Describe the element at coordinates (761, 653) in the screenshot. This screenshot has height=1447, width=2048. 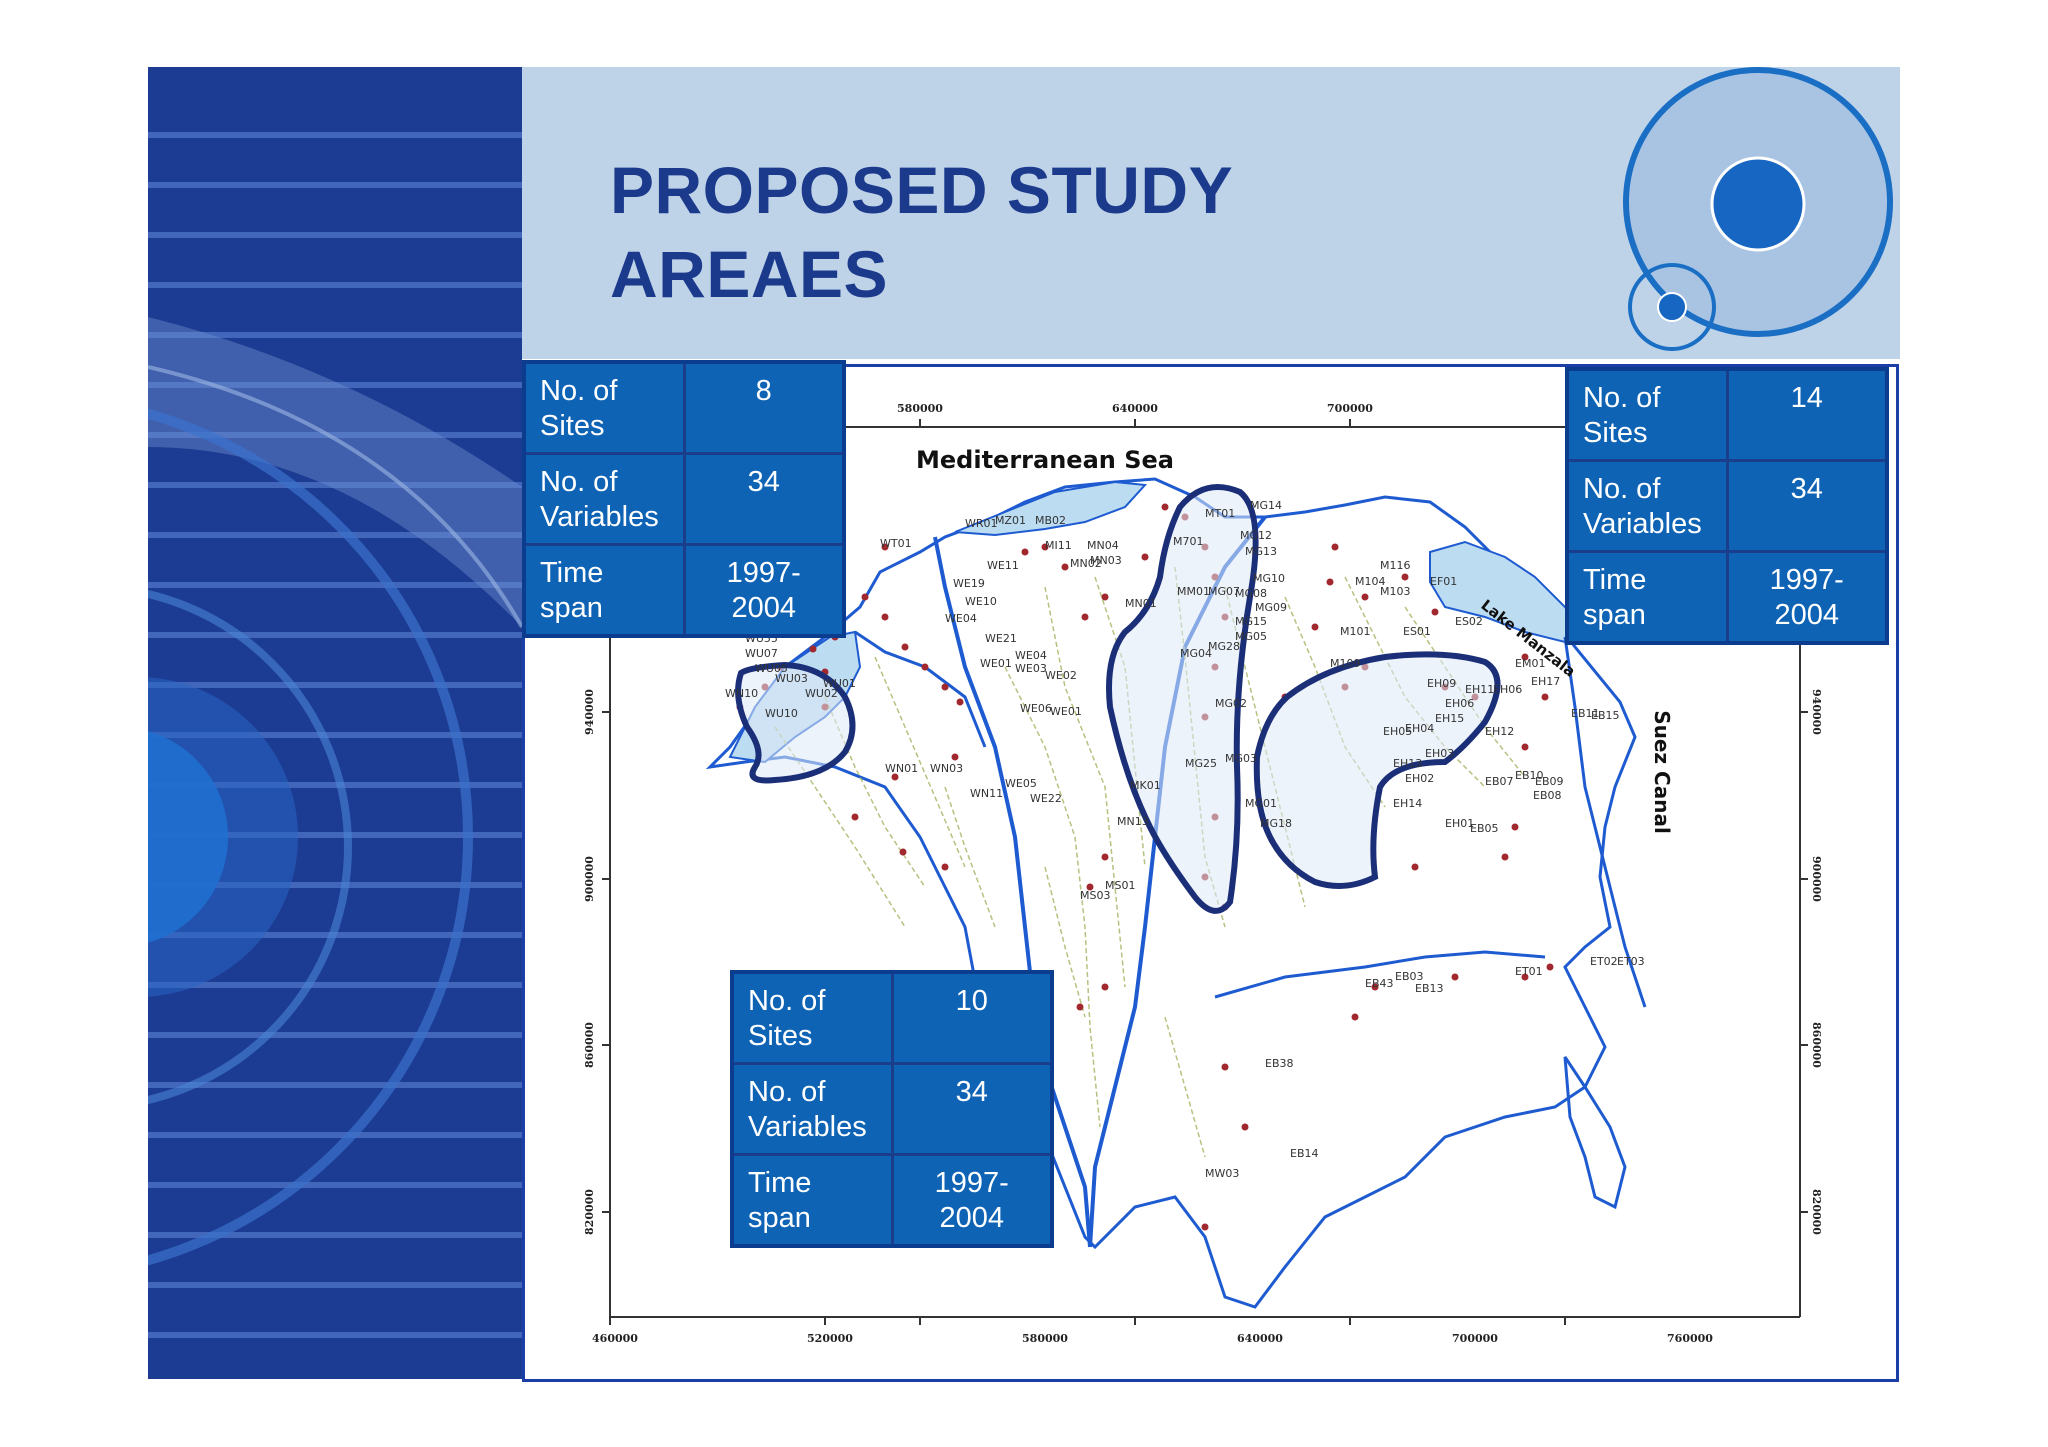
I see `svg-text: WU07` at that location.